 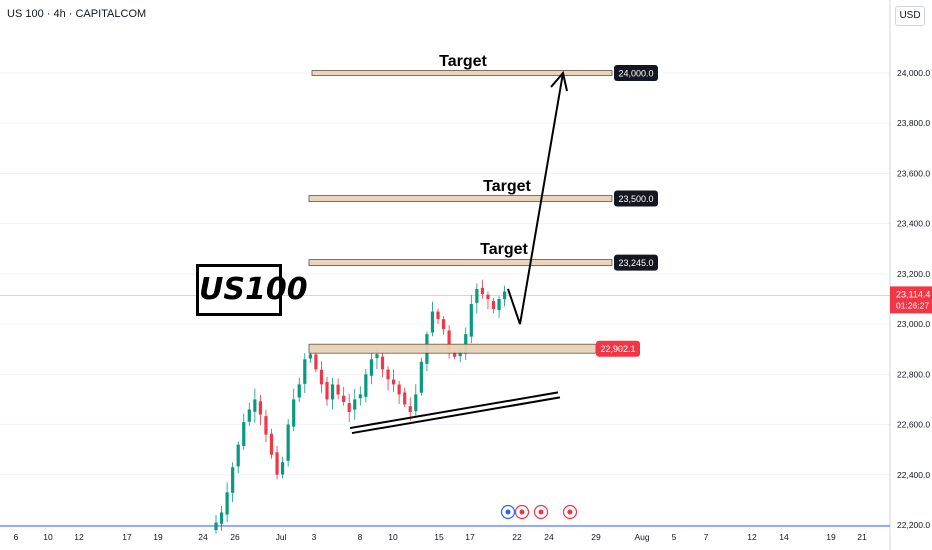 What do you see at coordinates (617, 349) in the screenshot?
I see `level-price-value: 22,902.1` at bounding box center [617, 349].